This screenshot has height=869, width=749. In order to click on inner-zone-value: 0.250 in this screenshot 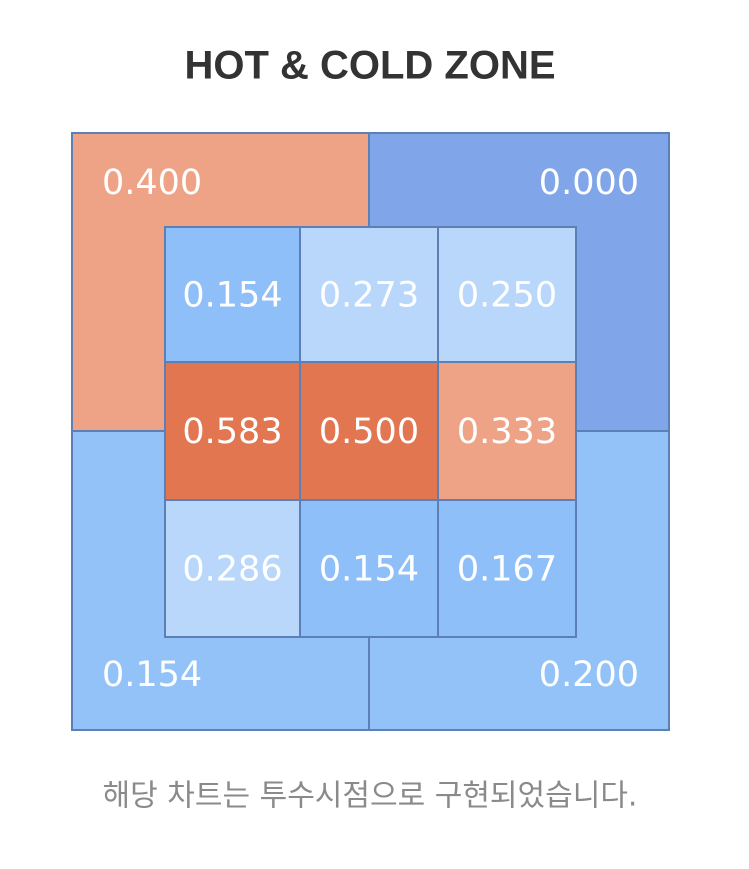, I will do `click(507, 296)`.